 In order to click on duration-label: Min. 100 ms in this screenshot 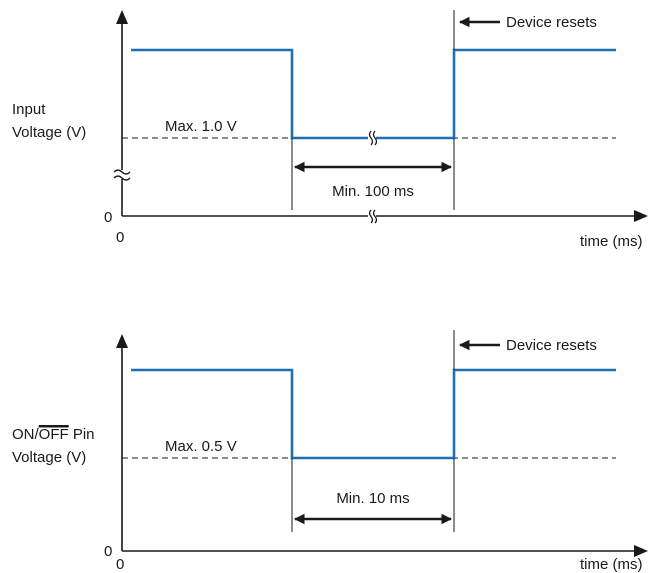, I will do `click(373, 191)`.